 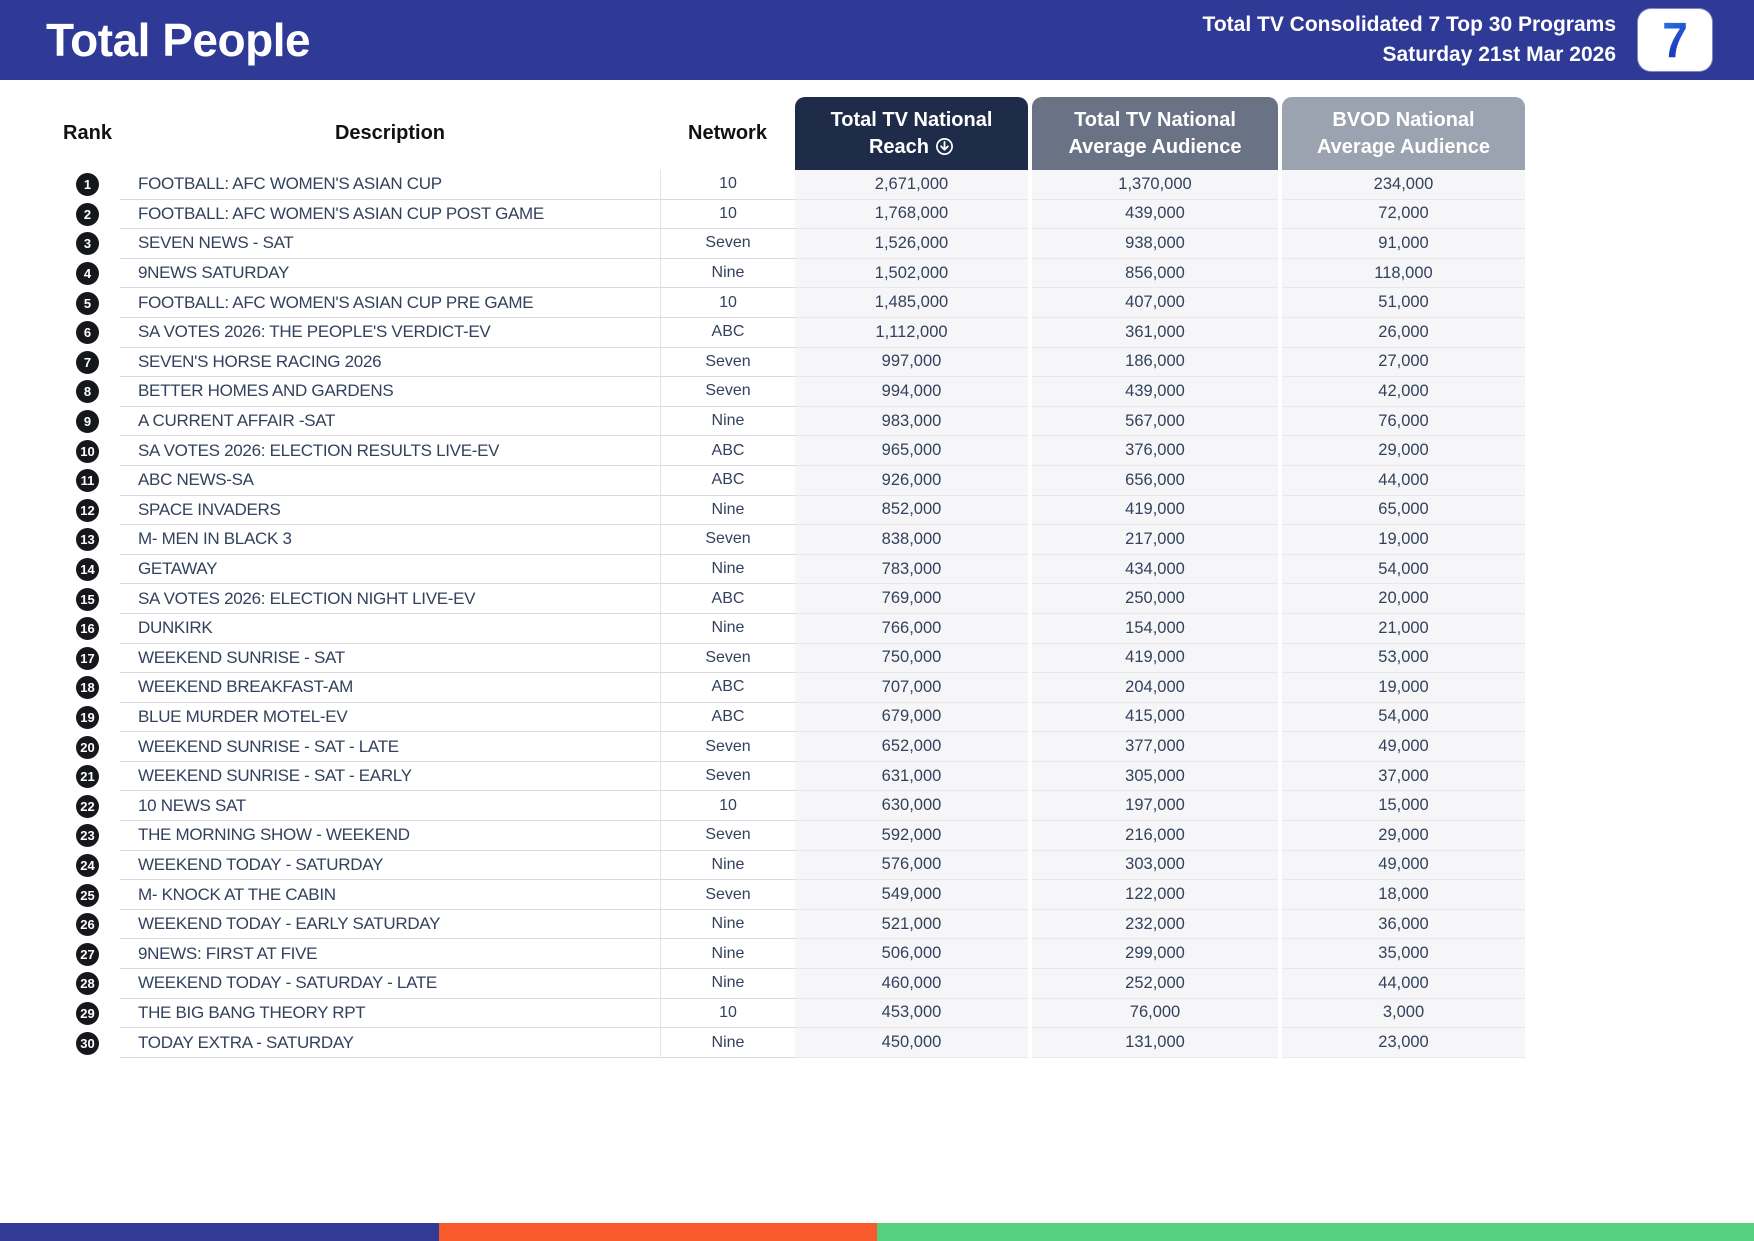 I want to click on rank-cell: 8, so click(x=87, y=392).